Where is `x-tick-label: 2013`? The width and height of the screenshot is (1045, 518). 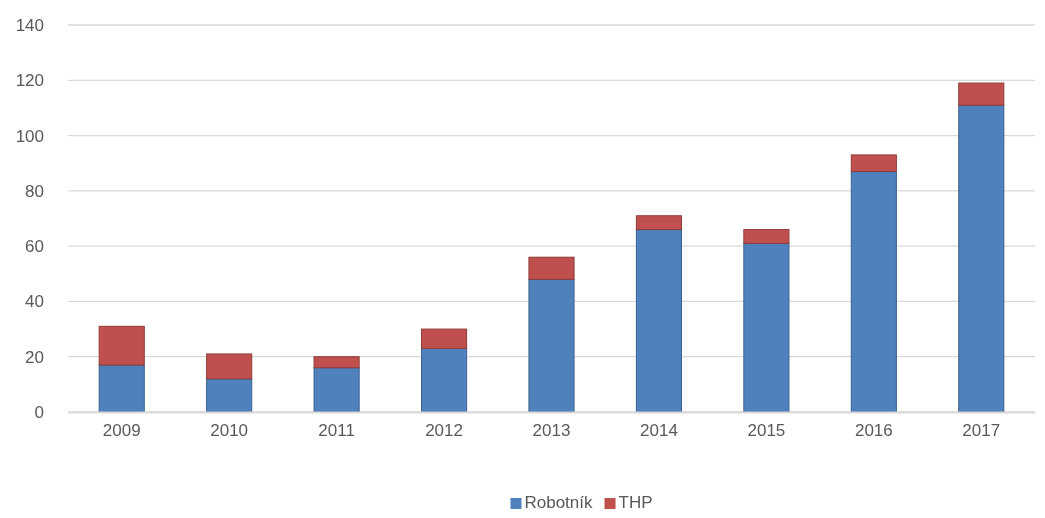
x-tick-label: 2013 is located at coordinates (551, 431).